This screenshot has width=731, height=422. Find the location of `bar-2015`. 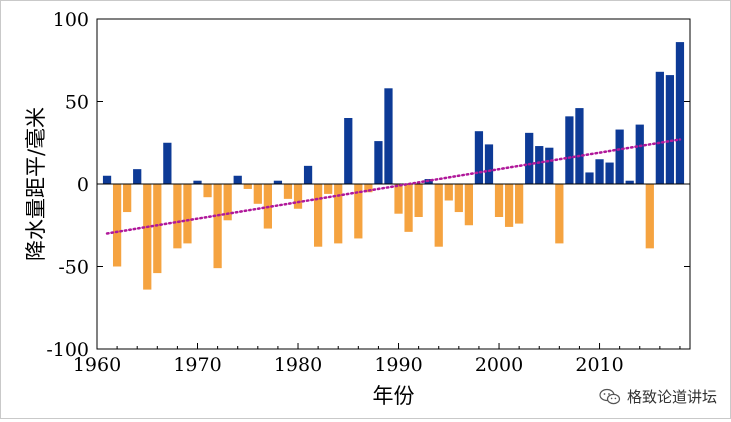

bar-2015 is located at coordinates (650, 216).